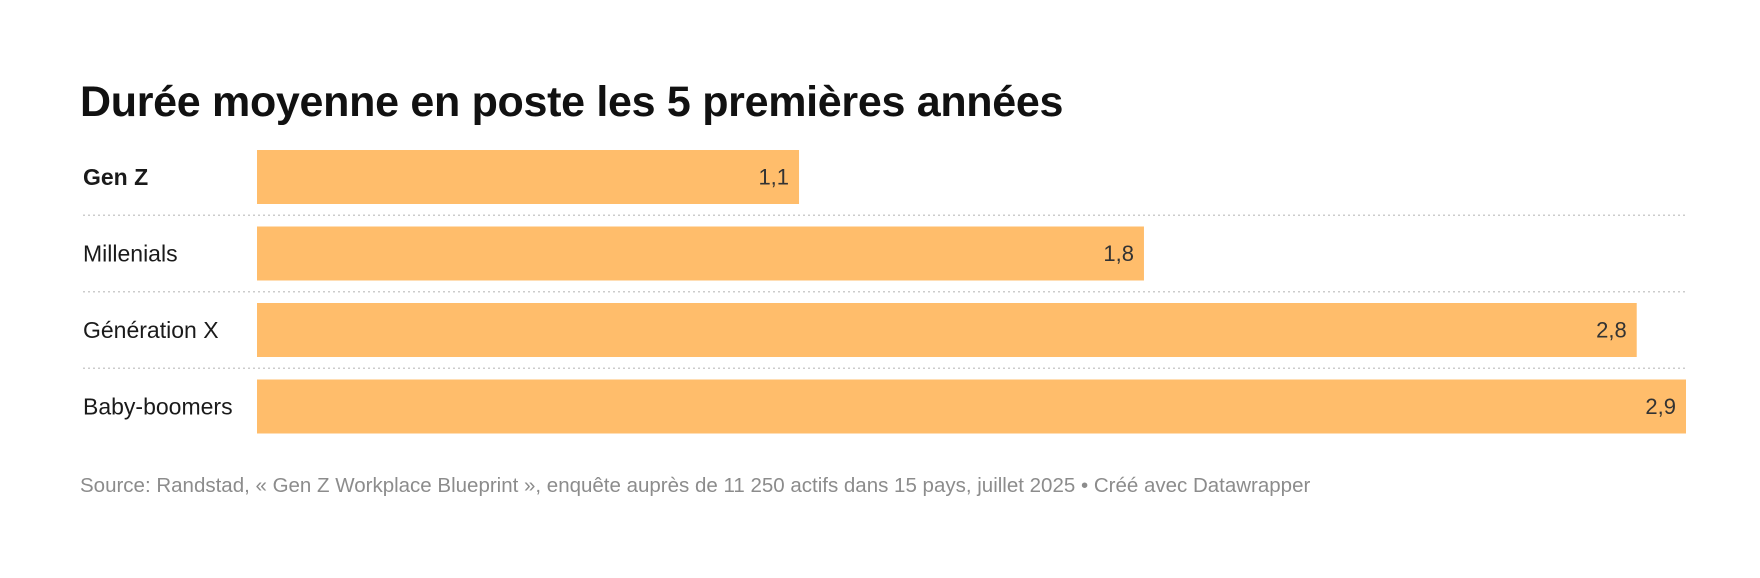 The width and height of the screenshot is (1760, 578). I want to click on bar-baby-boomers, so click(971, 406).